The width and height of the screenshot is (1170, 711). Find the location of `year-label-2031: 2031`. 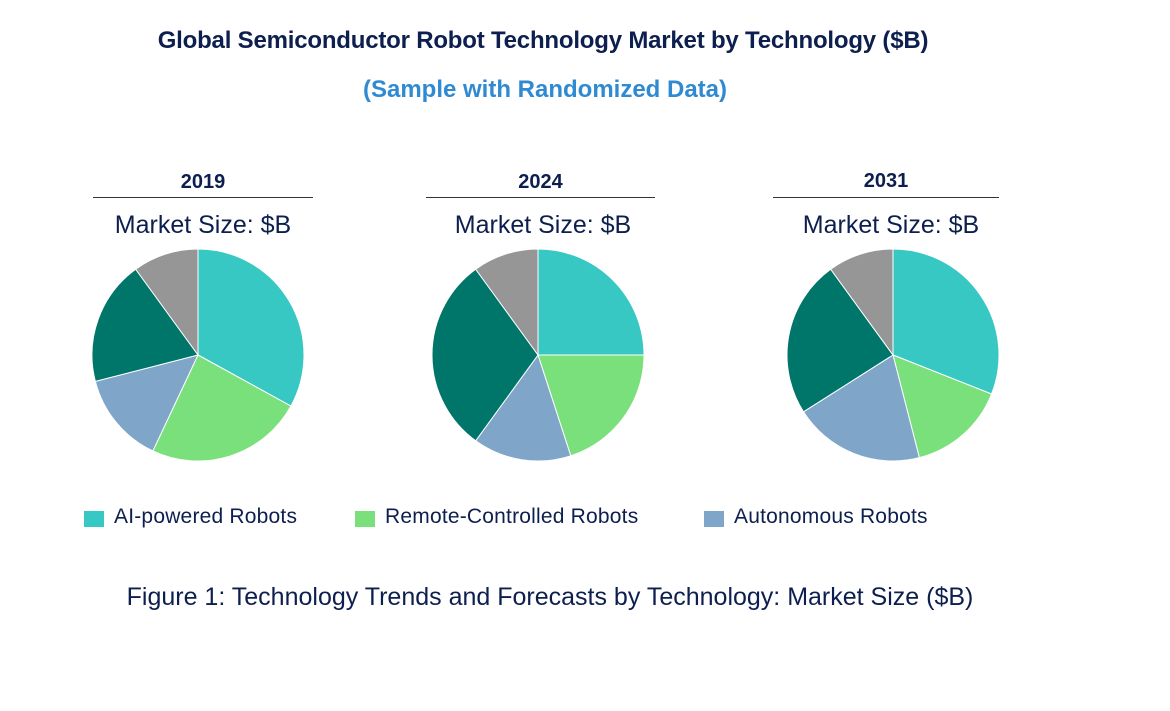

year-label-2031: 2031 is located at coordinates (886, 181).